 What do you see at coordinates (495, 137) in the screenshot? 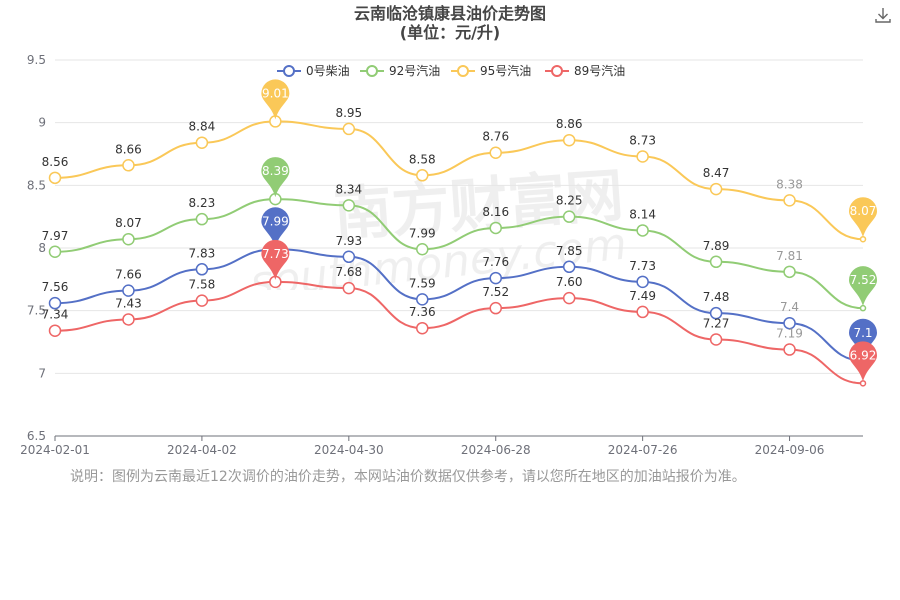
I see `data-label: 8.76` at bounding box center [495, 137].